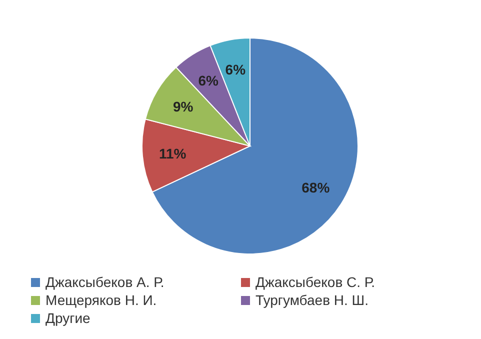 The width and height of the screenshot is (481, 339). What do you see at coordinates (315, 282) in the screenshot?
I see `legend-label: Джаксыбеков С. Р.` at bounding box center [315, 282].